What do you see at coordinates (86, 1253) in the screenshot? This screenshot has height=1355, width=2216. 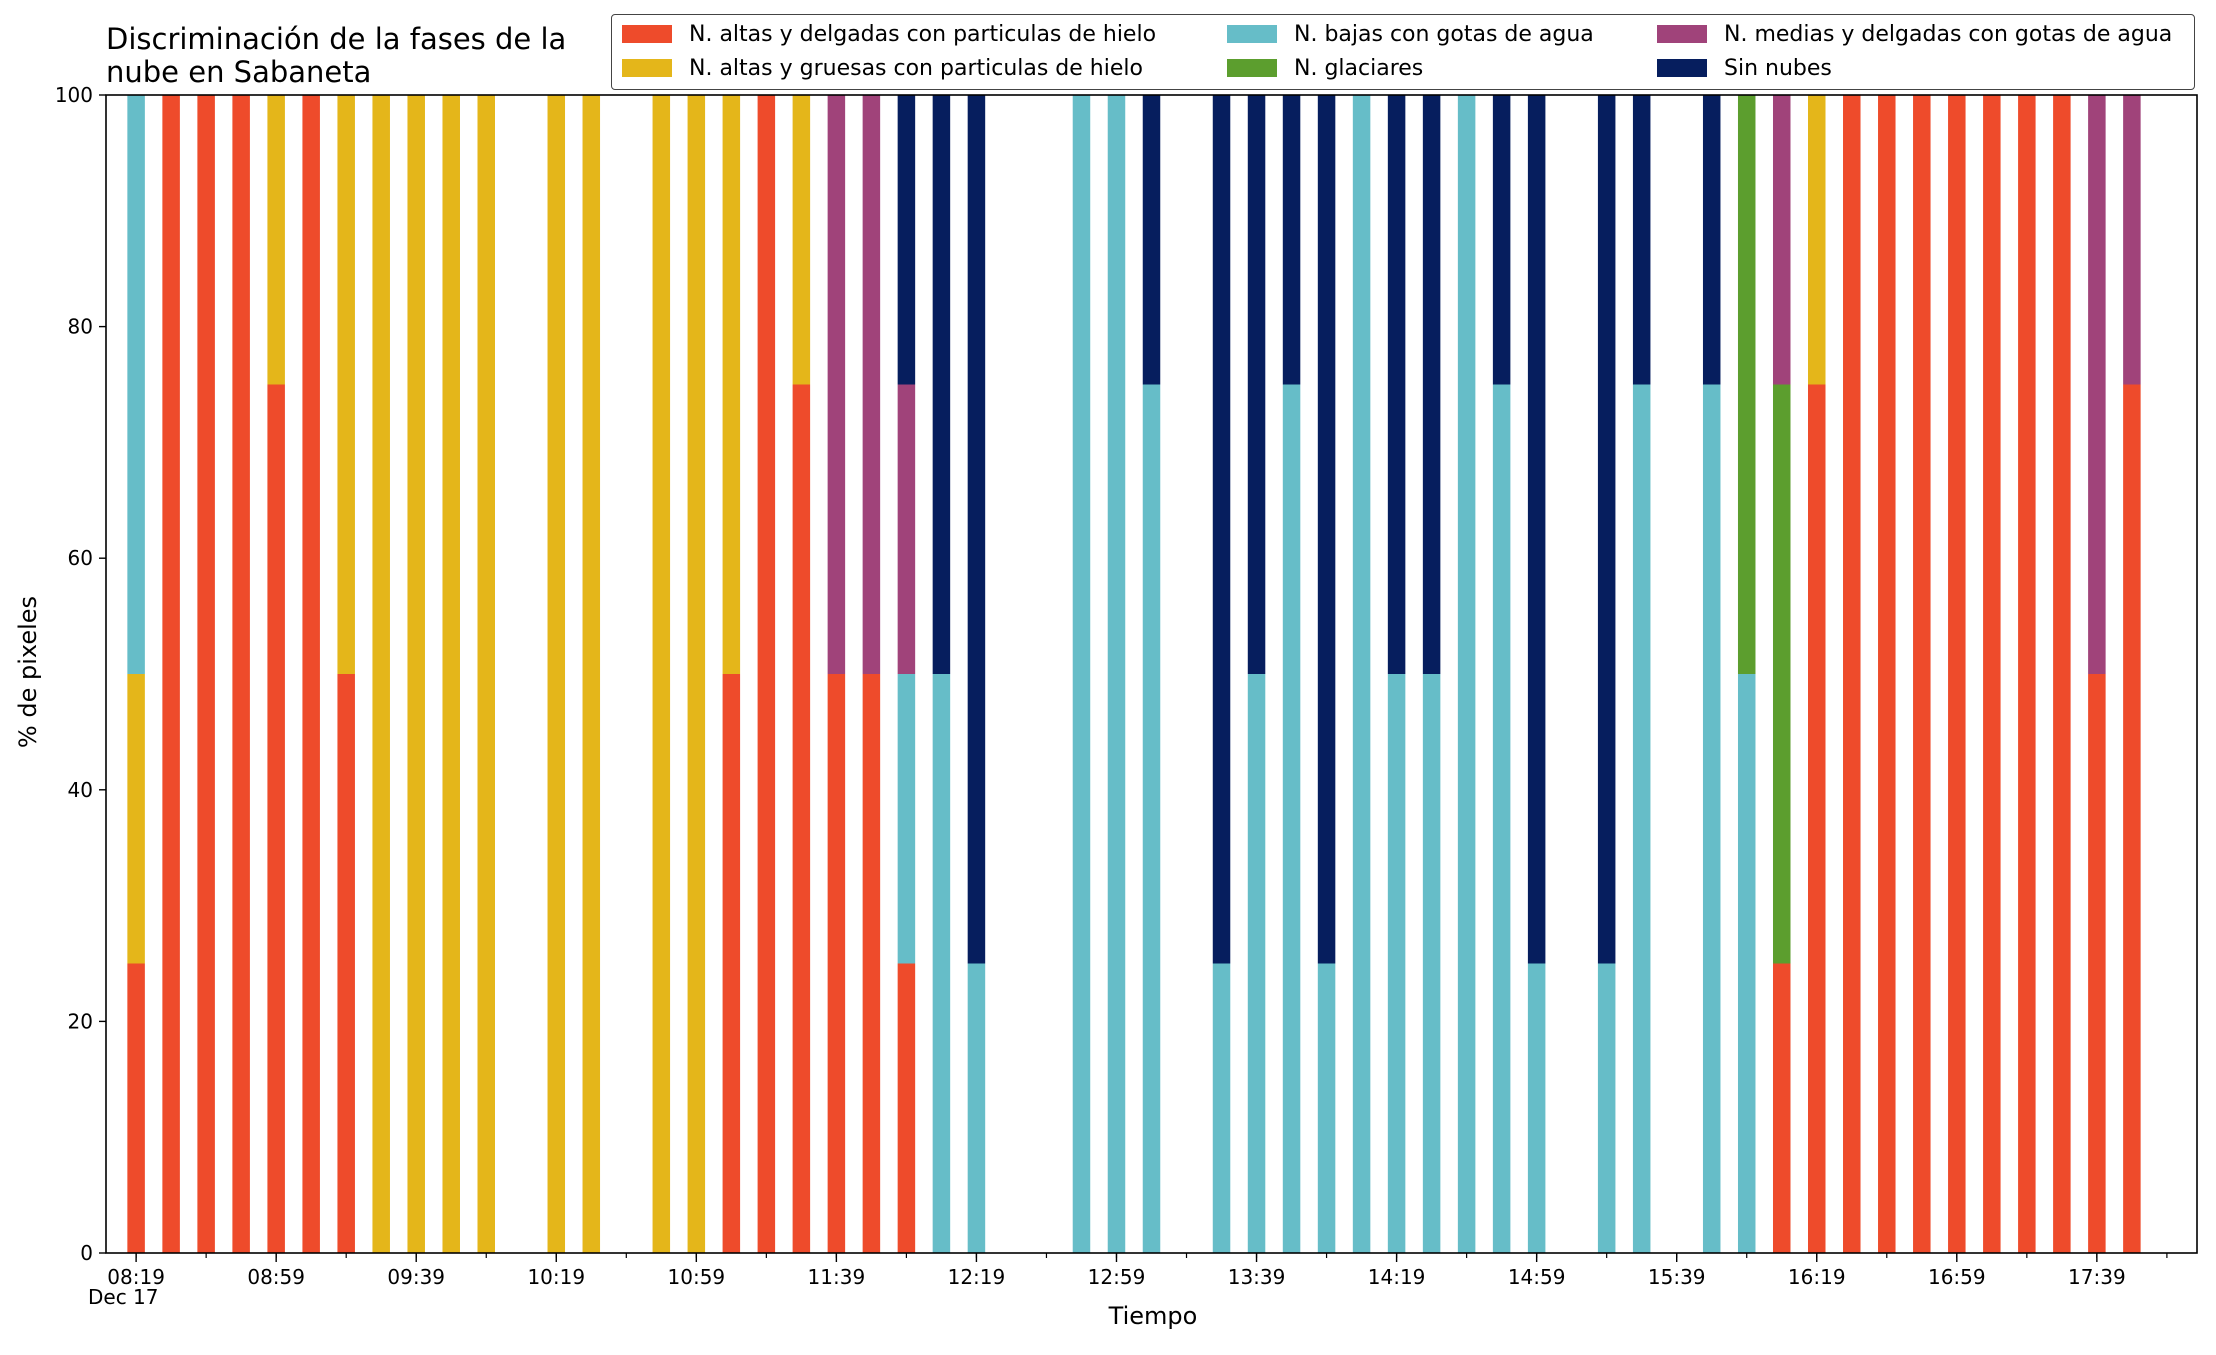 I see `y-tick-label: 0` at bounding box center [86, 1253].